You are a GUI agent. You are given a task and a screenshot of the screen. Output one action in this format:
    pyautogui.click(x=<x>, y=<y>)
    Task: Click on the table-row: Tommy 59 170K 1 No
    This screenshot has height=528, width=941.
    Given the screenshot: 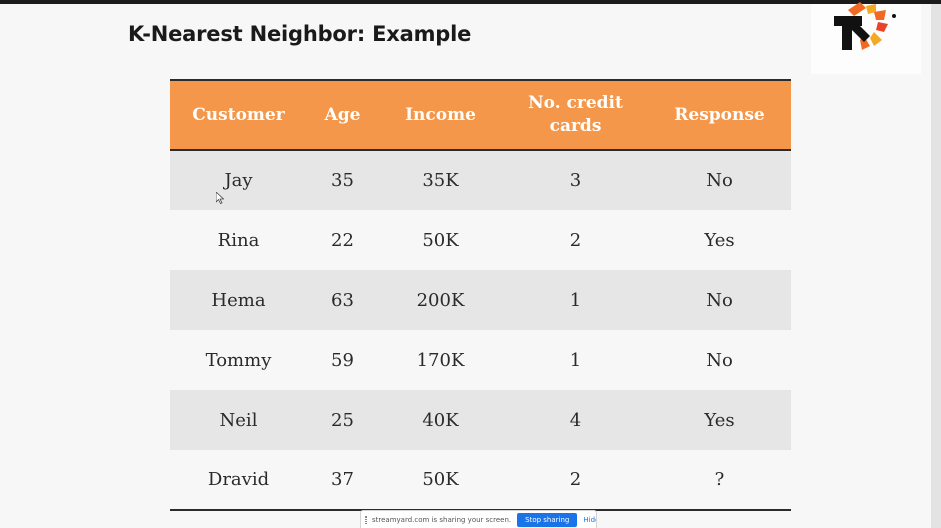 What is the action you would take?
    pyautogui.click(x=480, y=360)
    